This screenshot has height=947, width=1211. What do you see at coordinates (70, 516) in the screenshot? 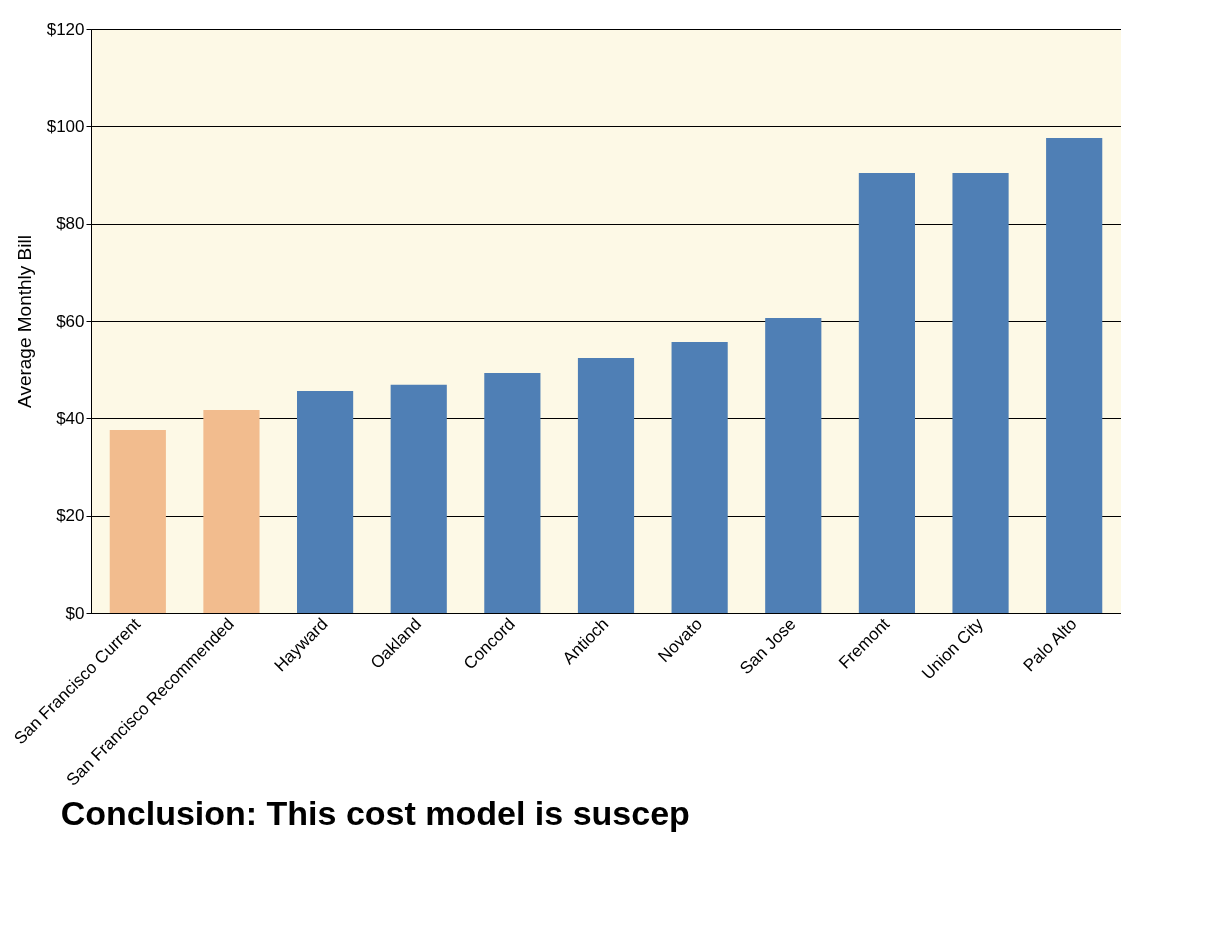
I see `y-tick-label: $20` at bounding box center [70, 516].